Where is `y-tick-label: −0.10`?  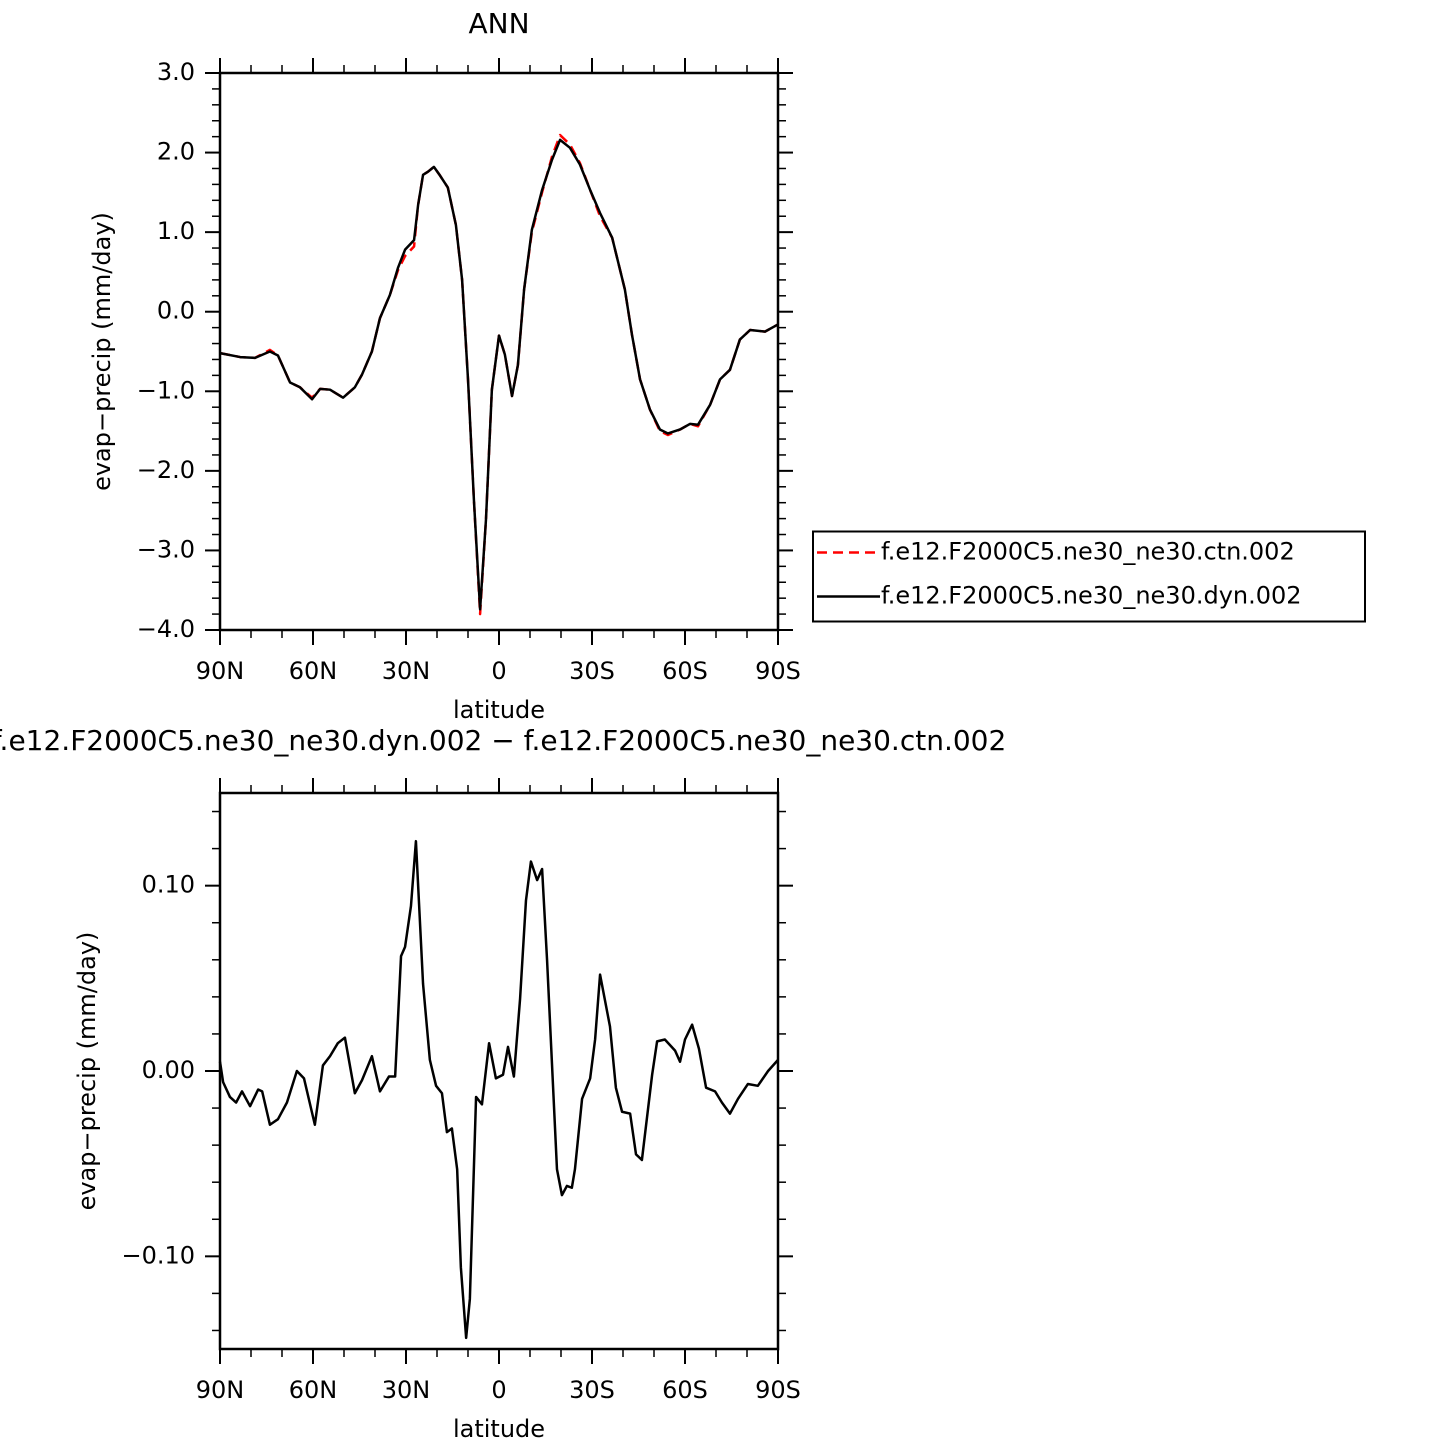
y-tick-label: −0.10 is located at coordinates (158, 1255).